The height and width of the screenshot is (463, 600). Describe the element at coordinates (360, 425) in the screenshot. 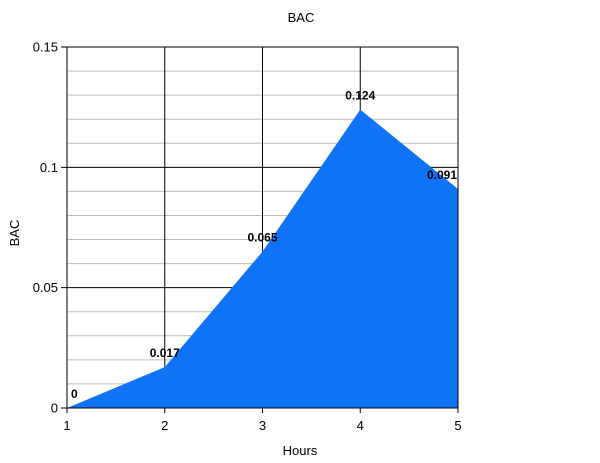

I see `x-tick-label: 4` at that location.